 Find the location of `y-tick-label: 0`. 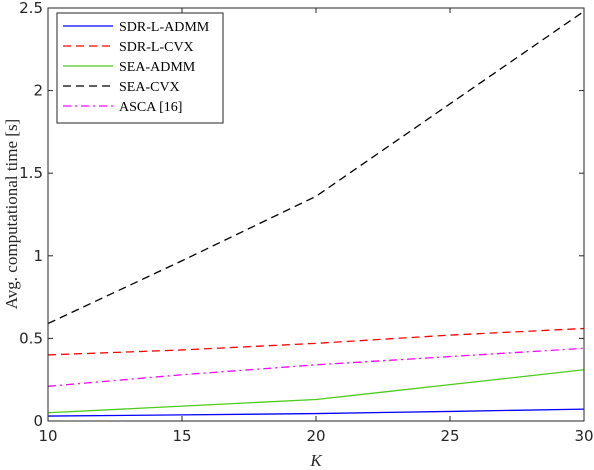

y-tick-label: 0 is located at coordinates (38, 421).